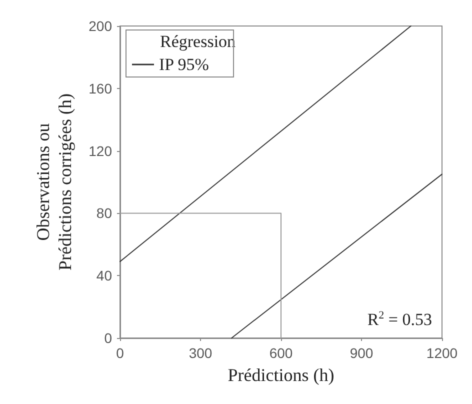 The image size is (472, 404). I want to click on legend-title: Régression, so click(198, 41).